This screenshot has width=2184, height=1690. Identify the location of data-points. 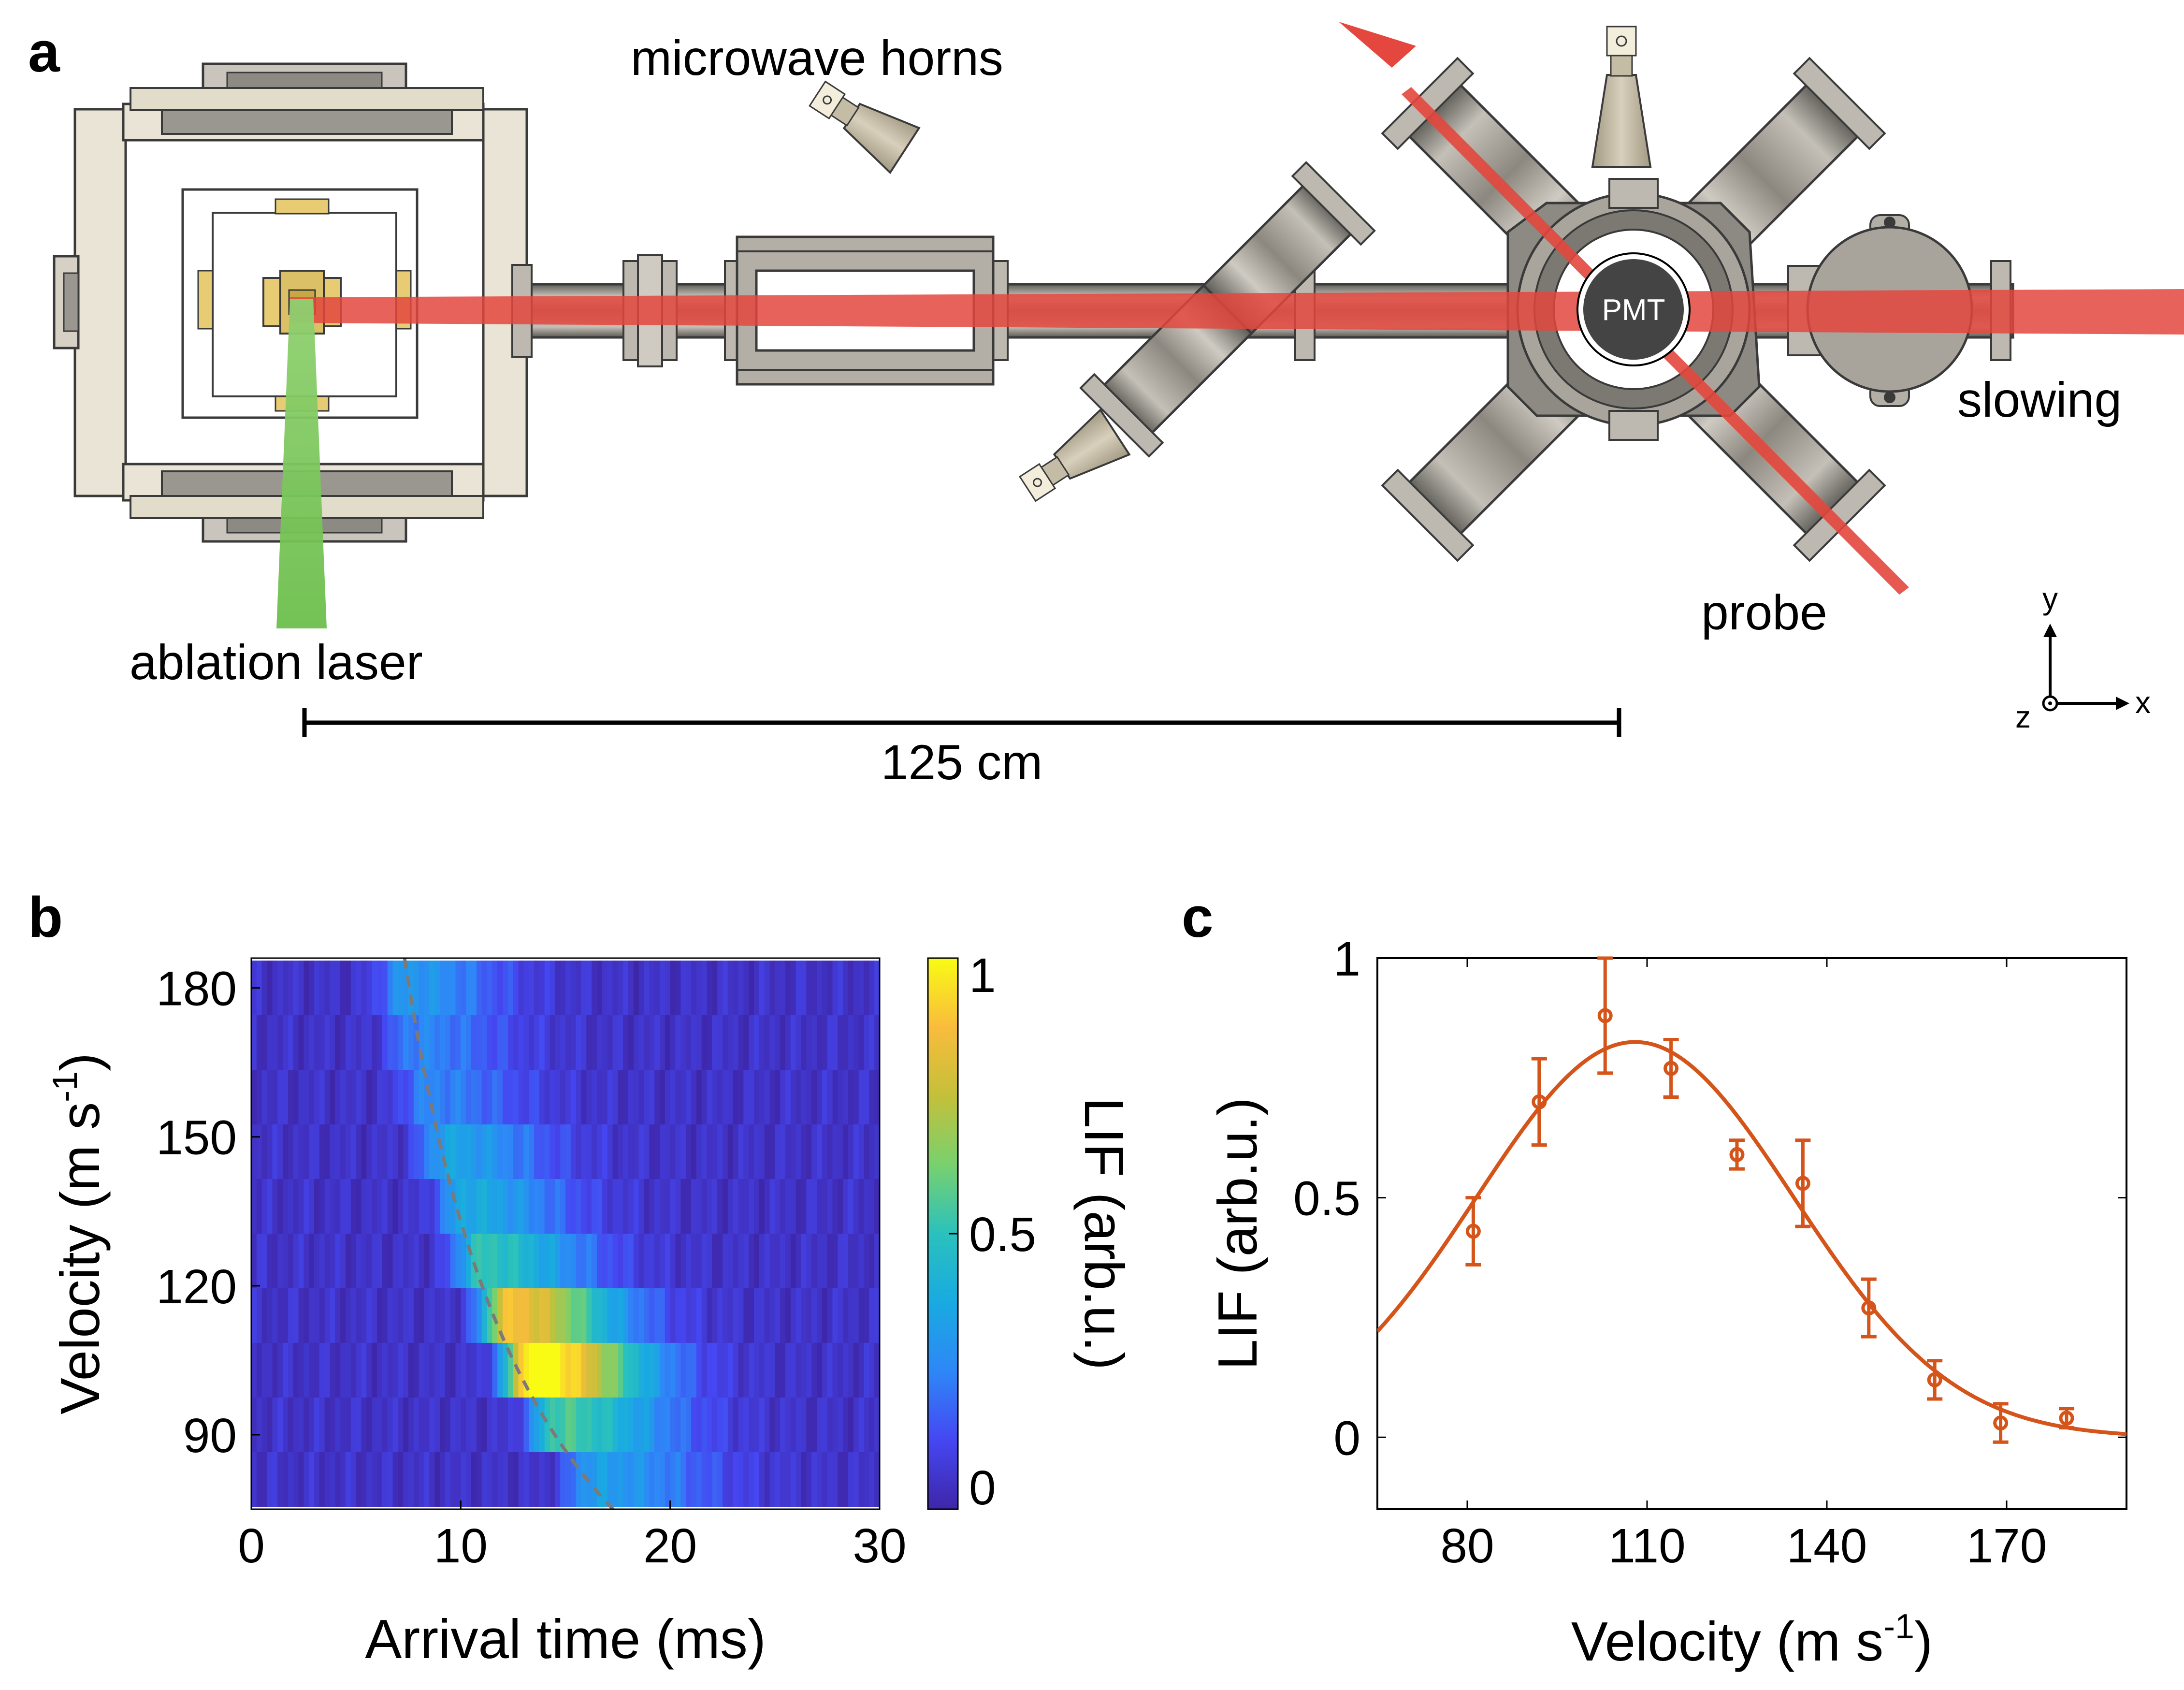
(1770, 1200).